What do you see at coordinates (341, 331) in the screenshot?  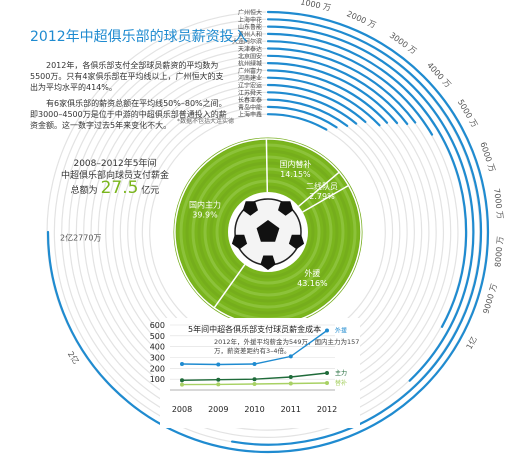 I see `series-label: 外援` at bounding box center [341, 331].